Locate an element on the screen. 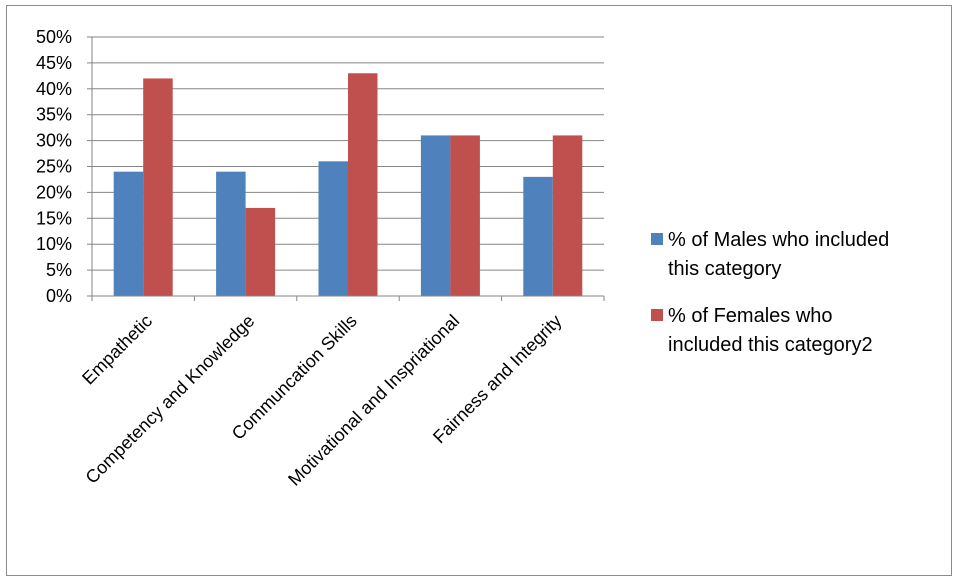  legend-label: included this category2 is located at coordinates (770, 345).